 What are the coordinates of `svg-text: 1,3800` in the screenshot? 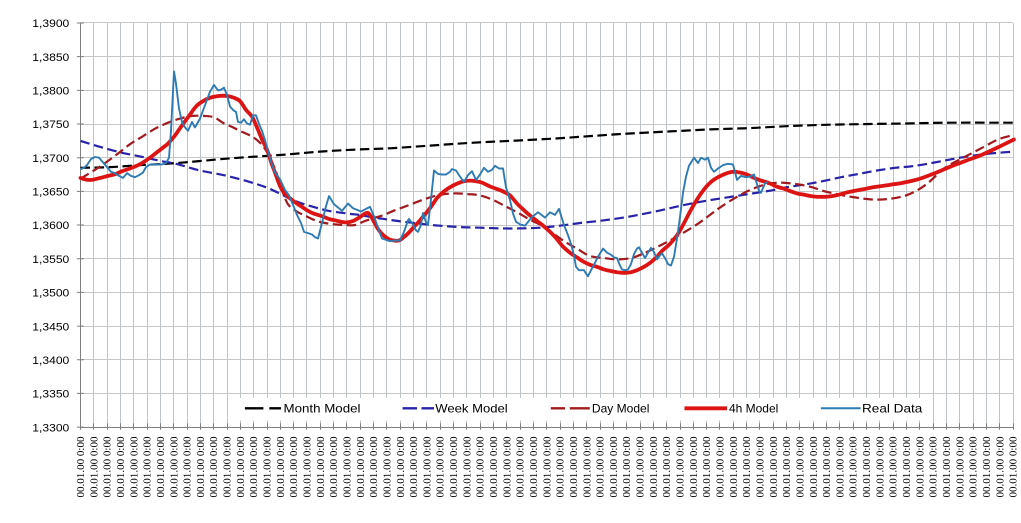 It's located at (50, 92).